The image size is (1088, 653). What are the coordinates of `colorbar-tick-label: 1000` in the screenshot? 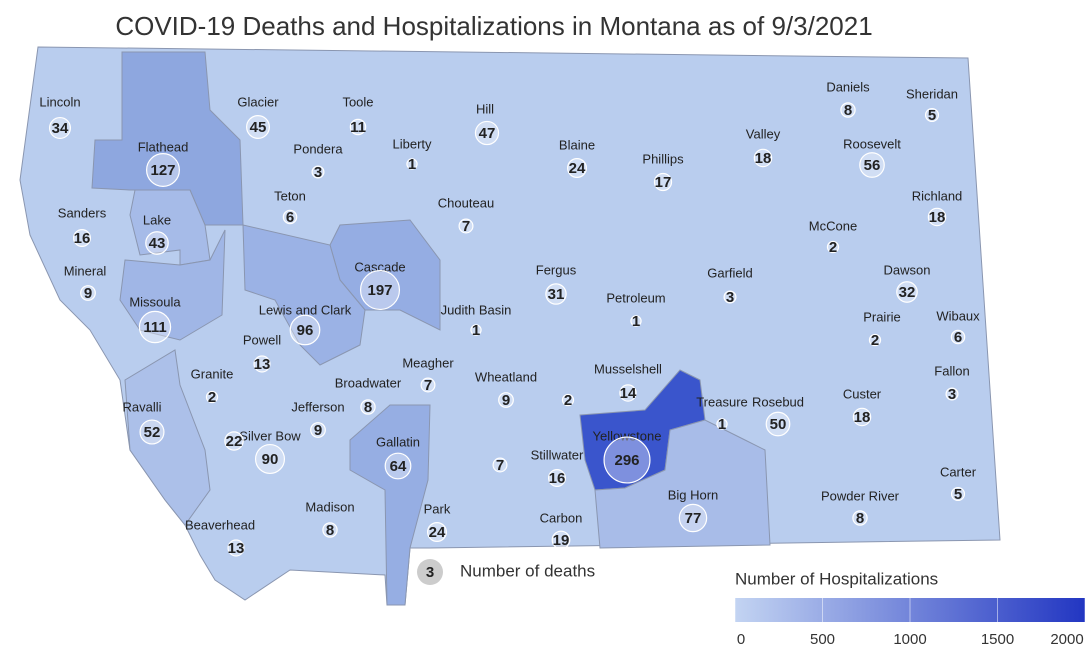 It's located at (909, 639).